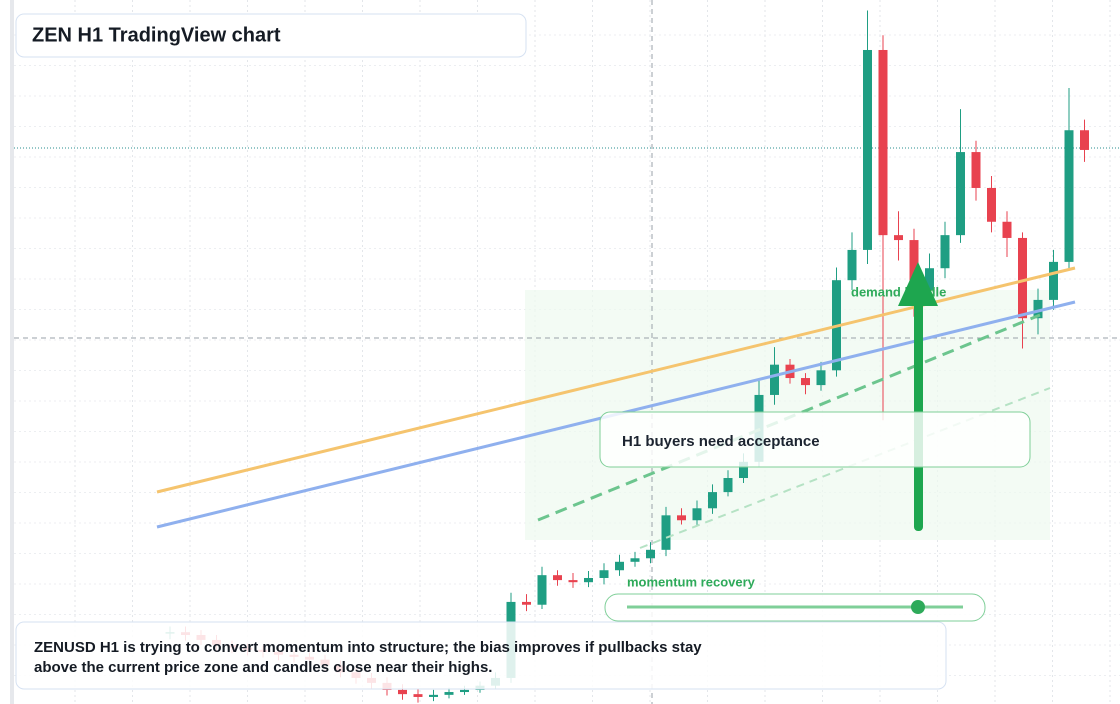 The image size is (1120, 704). I want to click on slider-label: momentum recovery, so click(691, 581).